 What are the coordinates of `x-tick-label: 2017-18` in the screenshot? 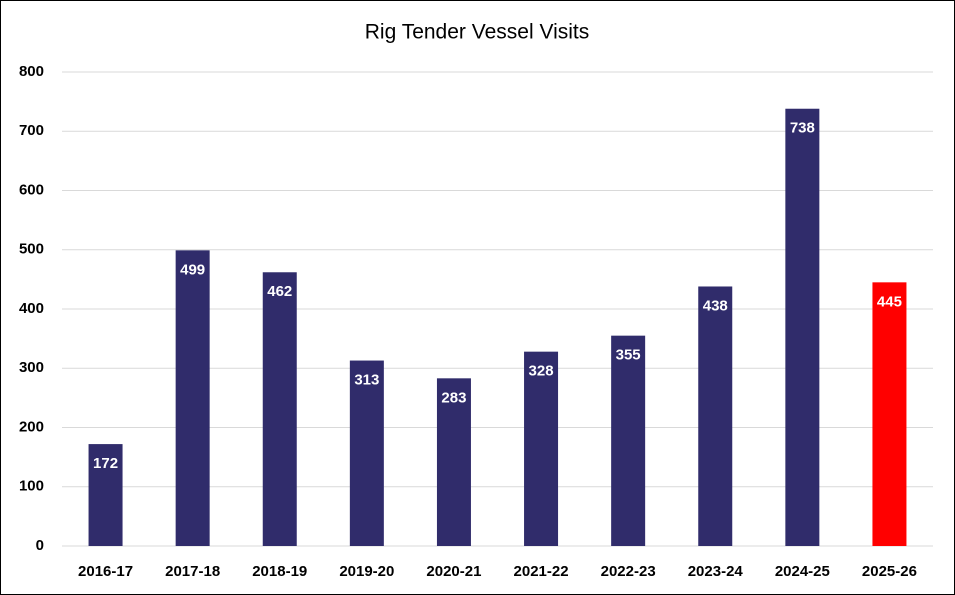 It's located at (192, 571).